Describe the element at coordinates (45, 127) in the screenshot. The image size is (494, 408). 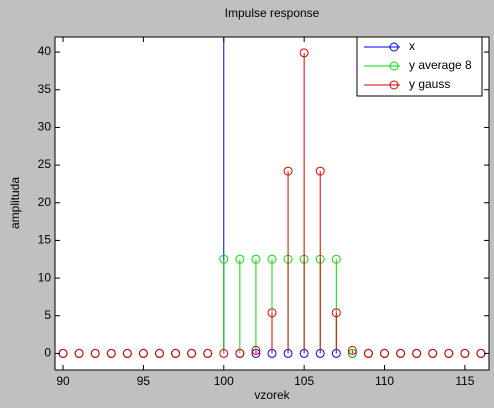
I see `y-tick-label: 30` at that location.